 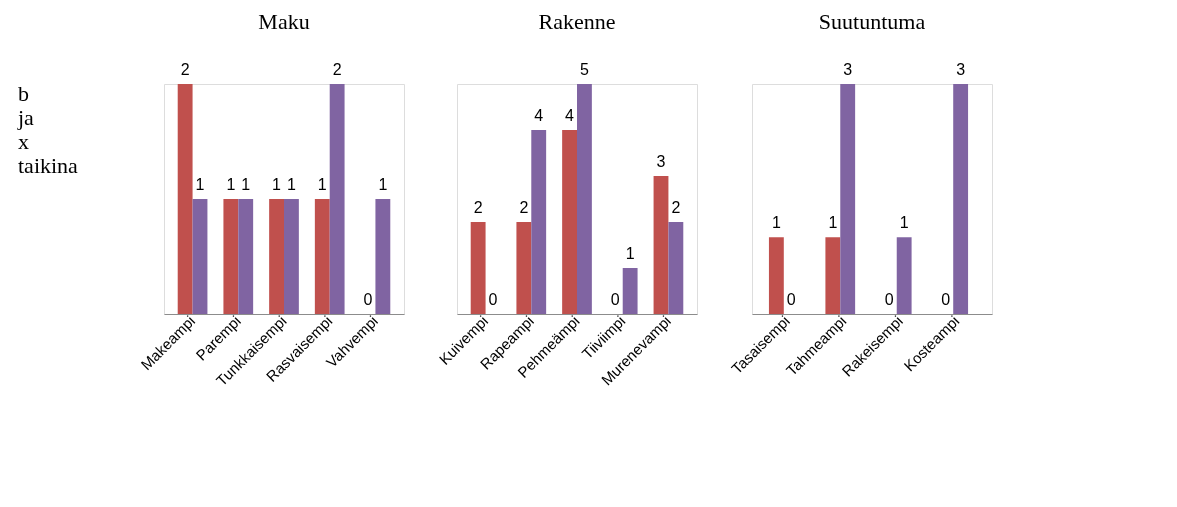 I want to click on chart-title: Suutuntuma, so click(x=872, y=21).